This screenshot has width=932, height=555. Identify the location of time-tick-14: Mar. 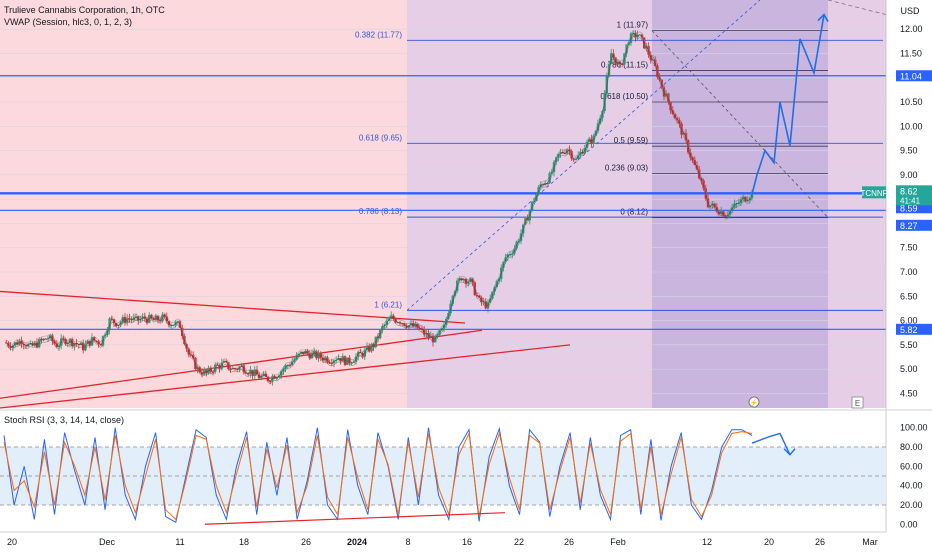
(870, 542).